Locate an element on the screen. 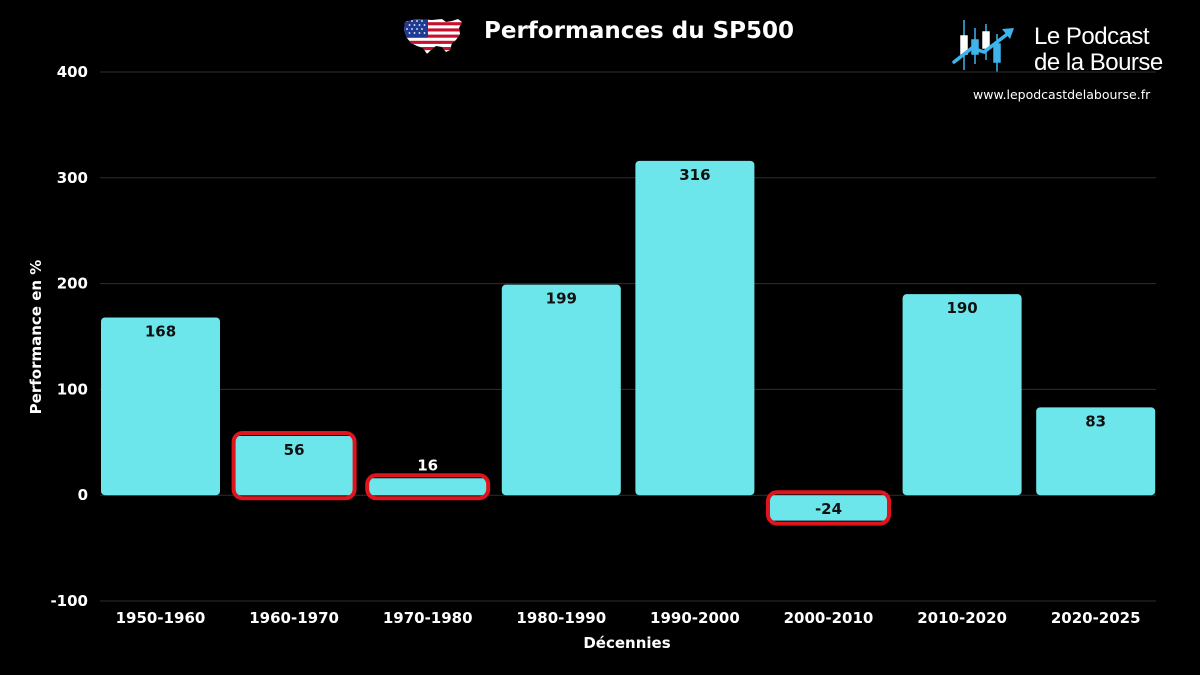 Image resolution: width=1200 pixels, height=675 pixels. data-label: 56 is located at coordinates (294, 450).